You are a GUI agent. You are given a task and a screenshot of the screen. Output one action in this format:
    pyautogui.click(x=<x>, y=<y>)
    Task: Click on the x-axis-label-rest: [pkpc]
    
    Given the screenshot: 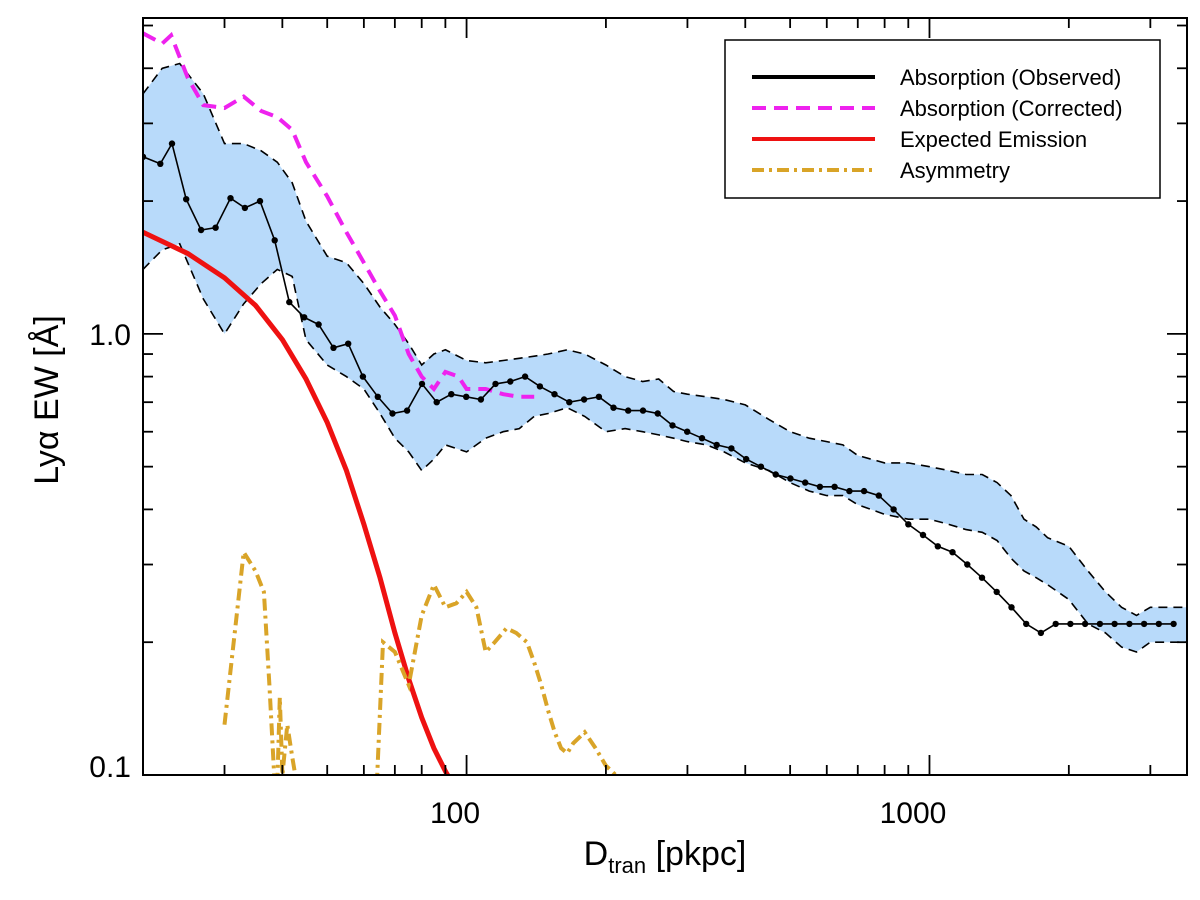 What is the action you would take?
    pyautogui.click(x=696, y=854)
    